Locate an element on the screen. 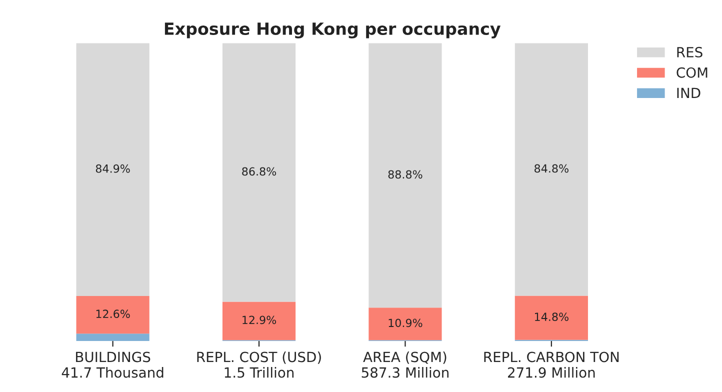 The width and height of the screenshot is (722, 392). x-tick-label: AREA (SQM) 587.3 Million is located at coordinates (405, 364).